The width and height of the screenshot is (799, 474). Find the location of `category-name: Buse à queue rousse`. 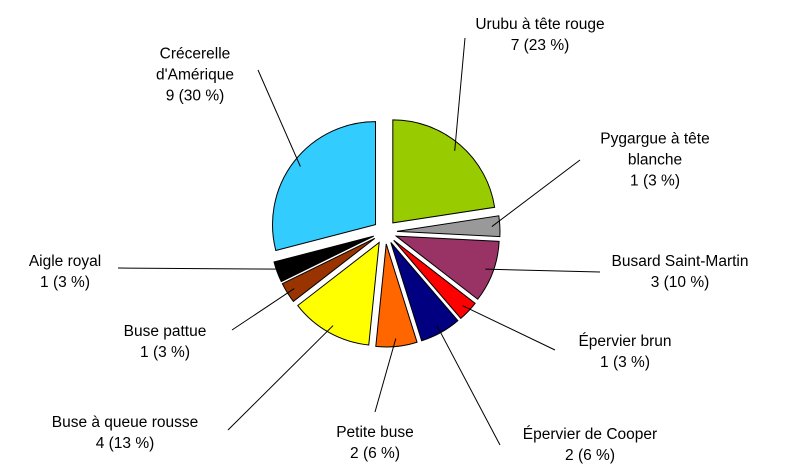

category-name: Buse à queue rousse is located at coordinates (125, 422).